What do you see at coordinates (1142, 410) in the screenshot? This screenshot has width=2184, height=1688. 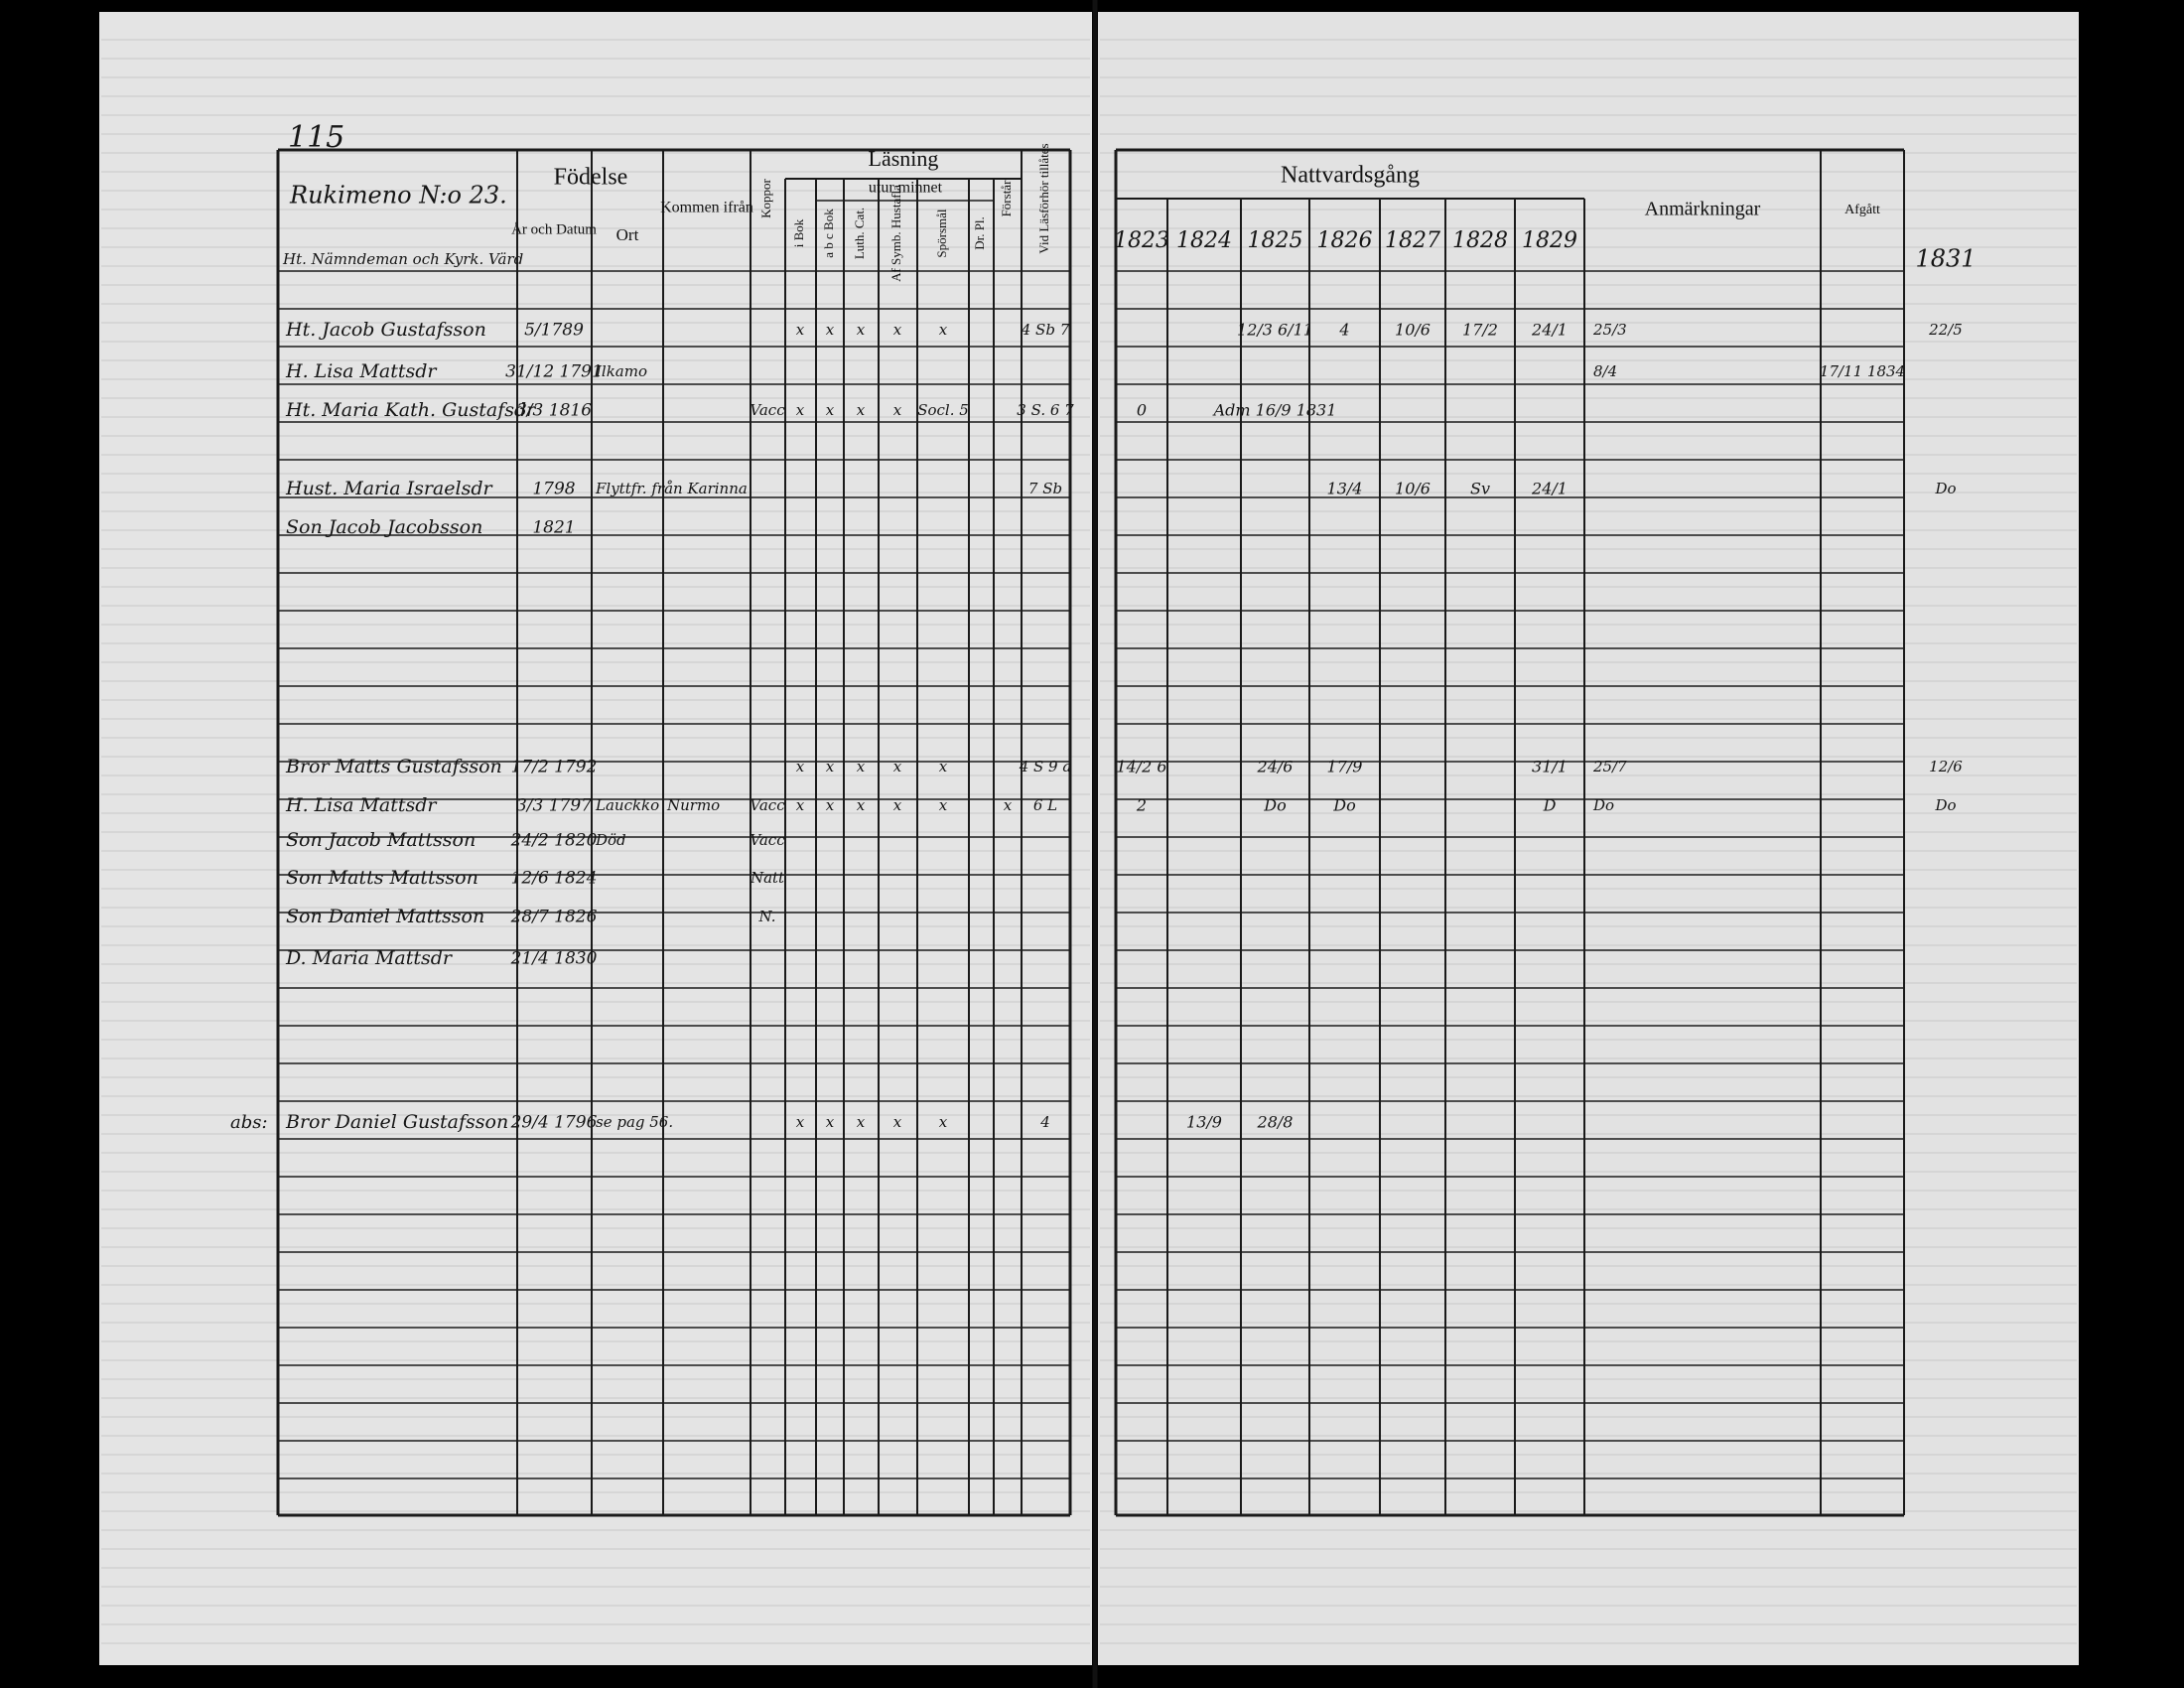 I see `communion-entry: 0` at bounding box center [1142, 410].